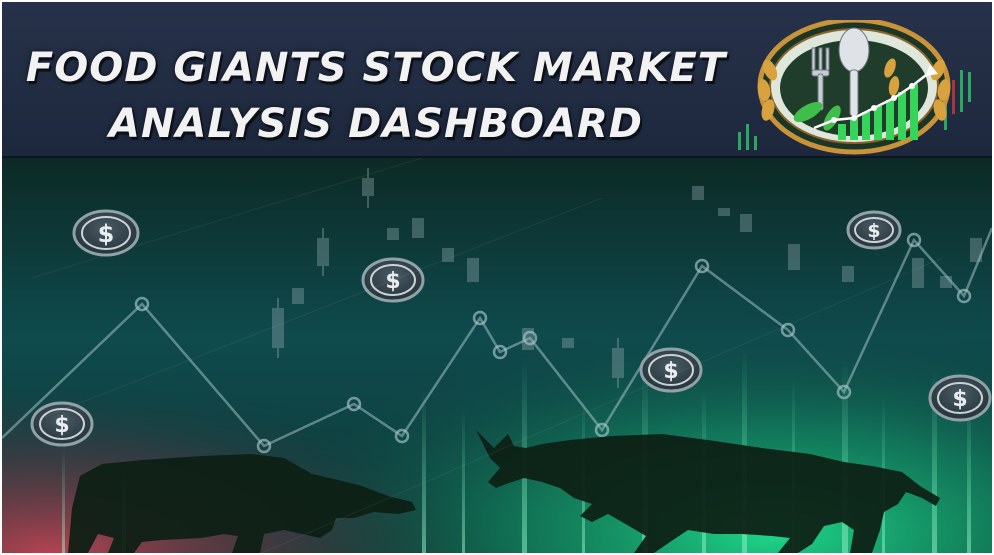  I want to click on title-line-1: FOOD GIANTS STOCK MARKET, so click(376, 68).